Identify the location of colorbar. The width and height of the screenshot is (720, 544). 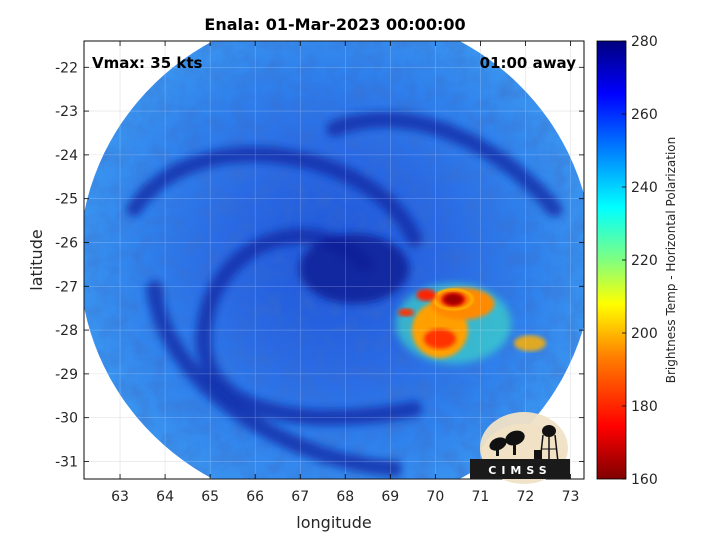
(611, 260).